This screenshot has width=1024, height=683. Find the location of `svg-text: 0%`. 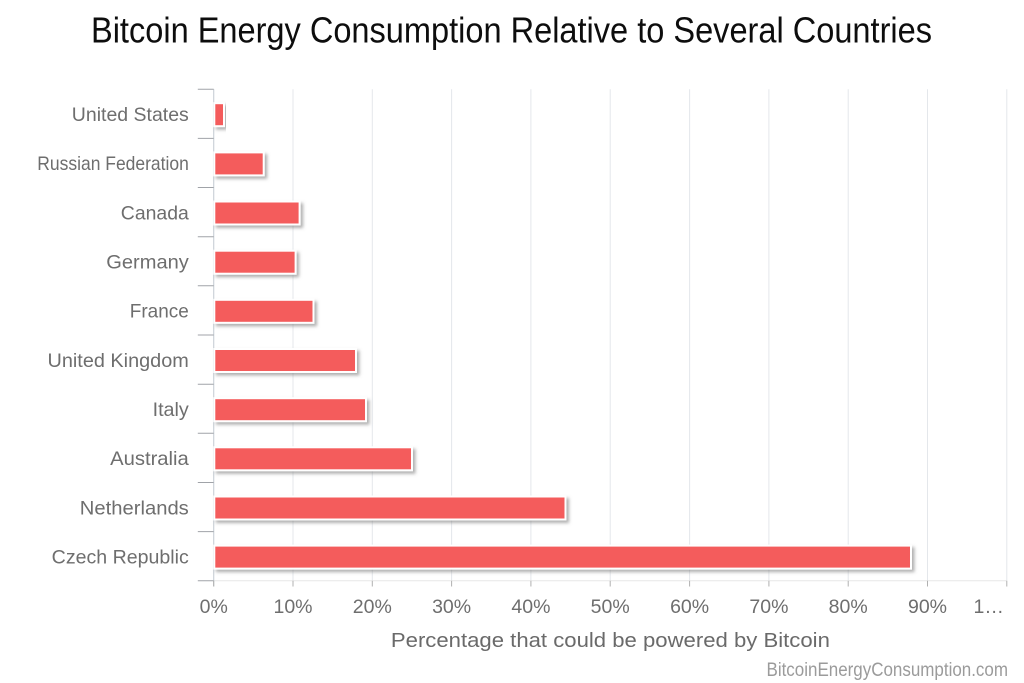

svg-text: 0% is located at coordinates (214, 607).